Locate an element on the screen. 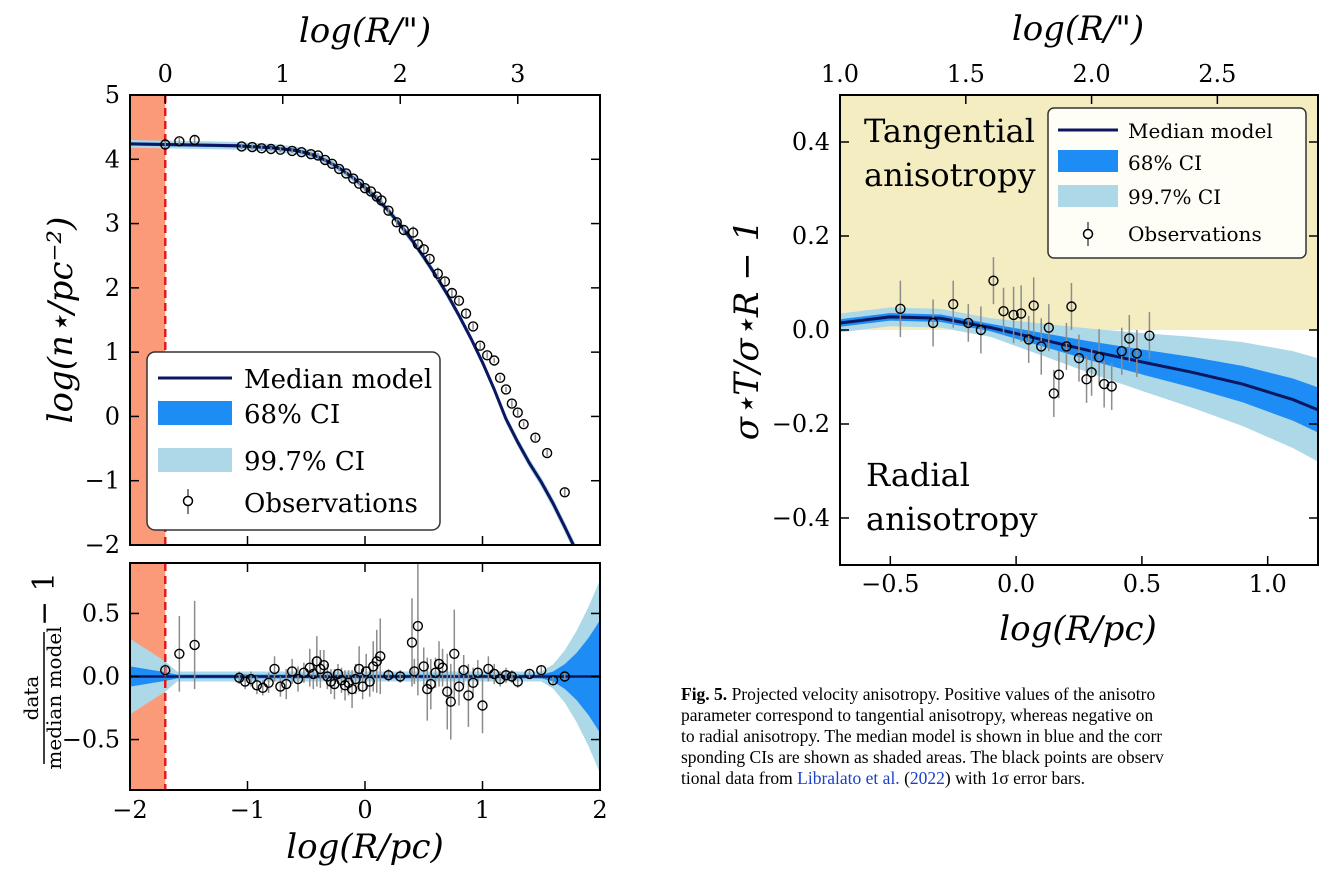  x2-tick-label: 3 is located at coordinates (517, 74).